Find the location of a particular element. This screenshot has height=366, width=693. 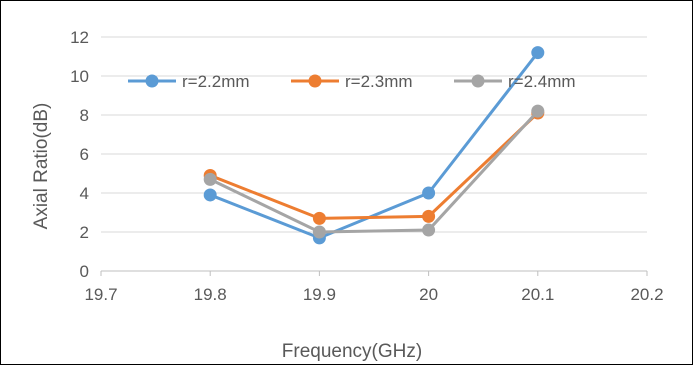

y-tick-label: 12 is located at coordinates (79, 37).